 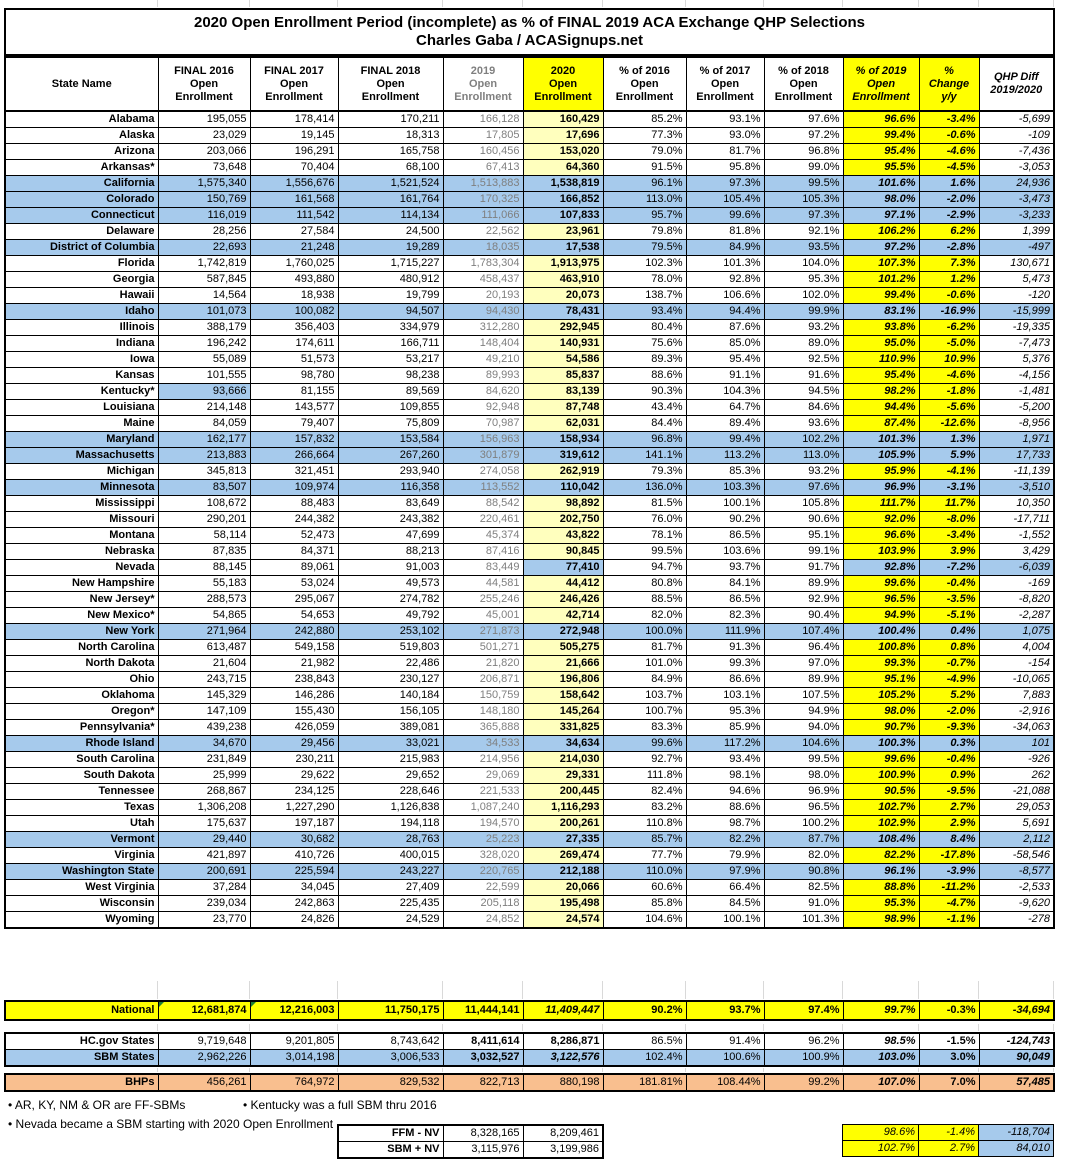 What do you see at coordinates (803, 215) in the screenshot?
I see `value-cell: 97.3%` at bounding box center [803, 215].